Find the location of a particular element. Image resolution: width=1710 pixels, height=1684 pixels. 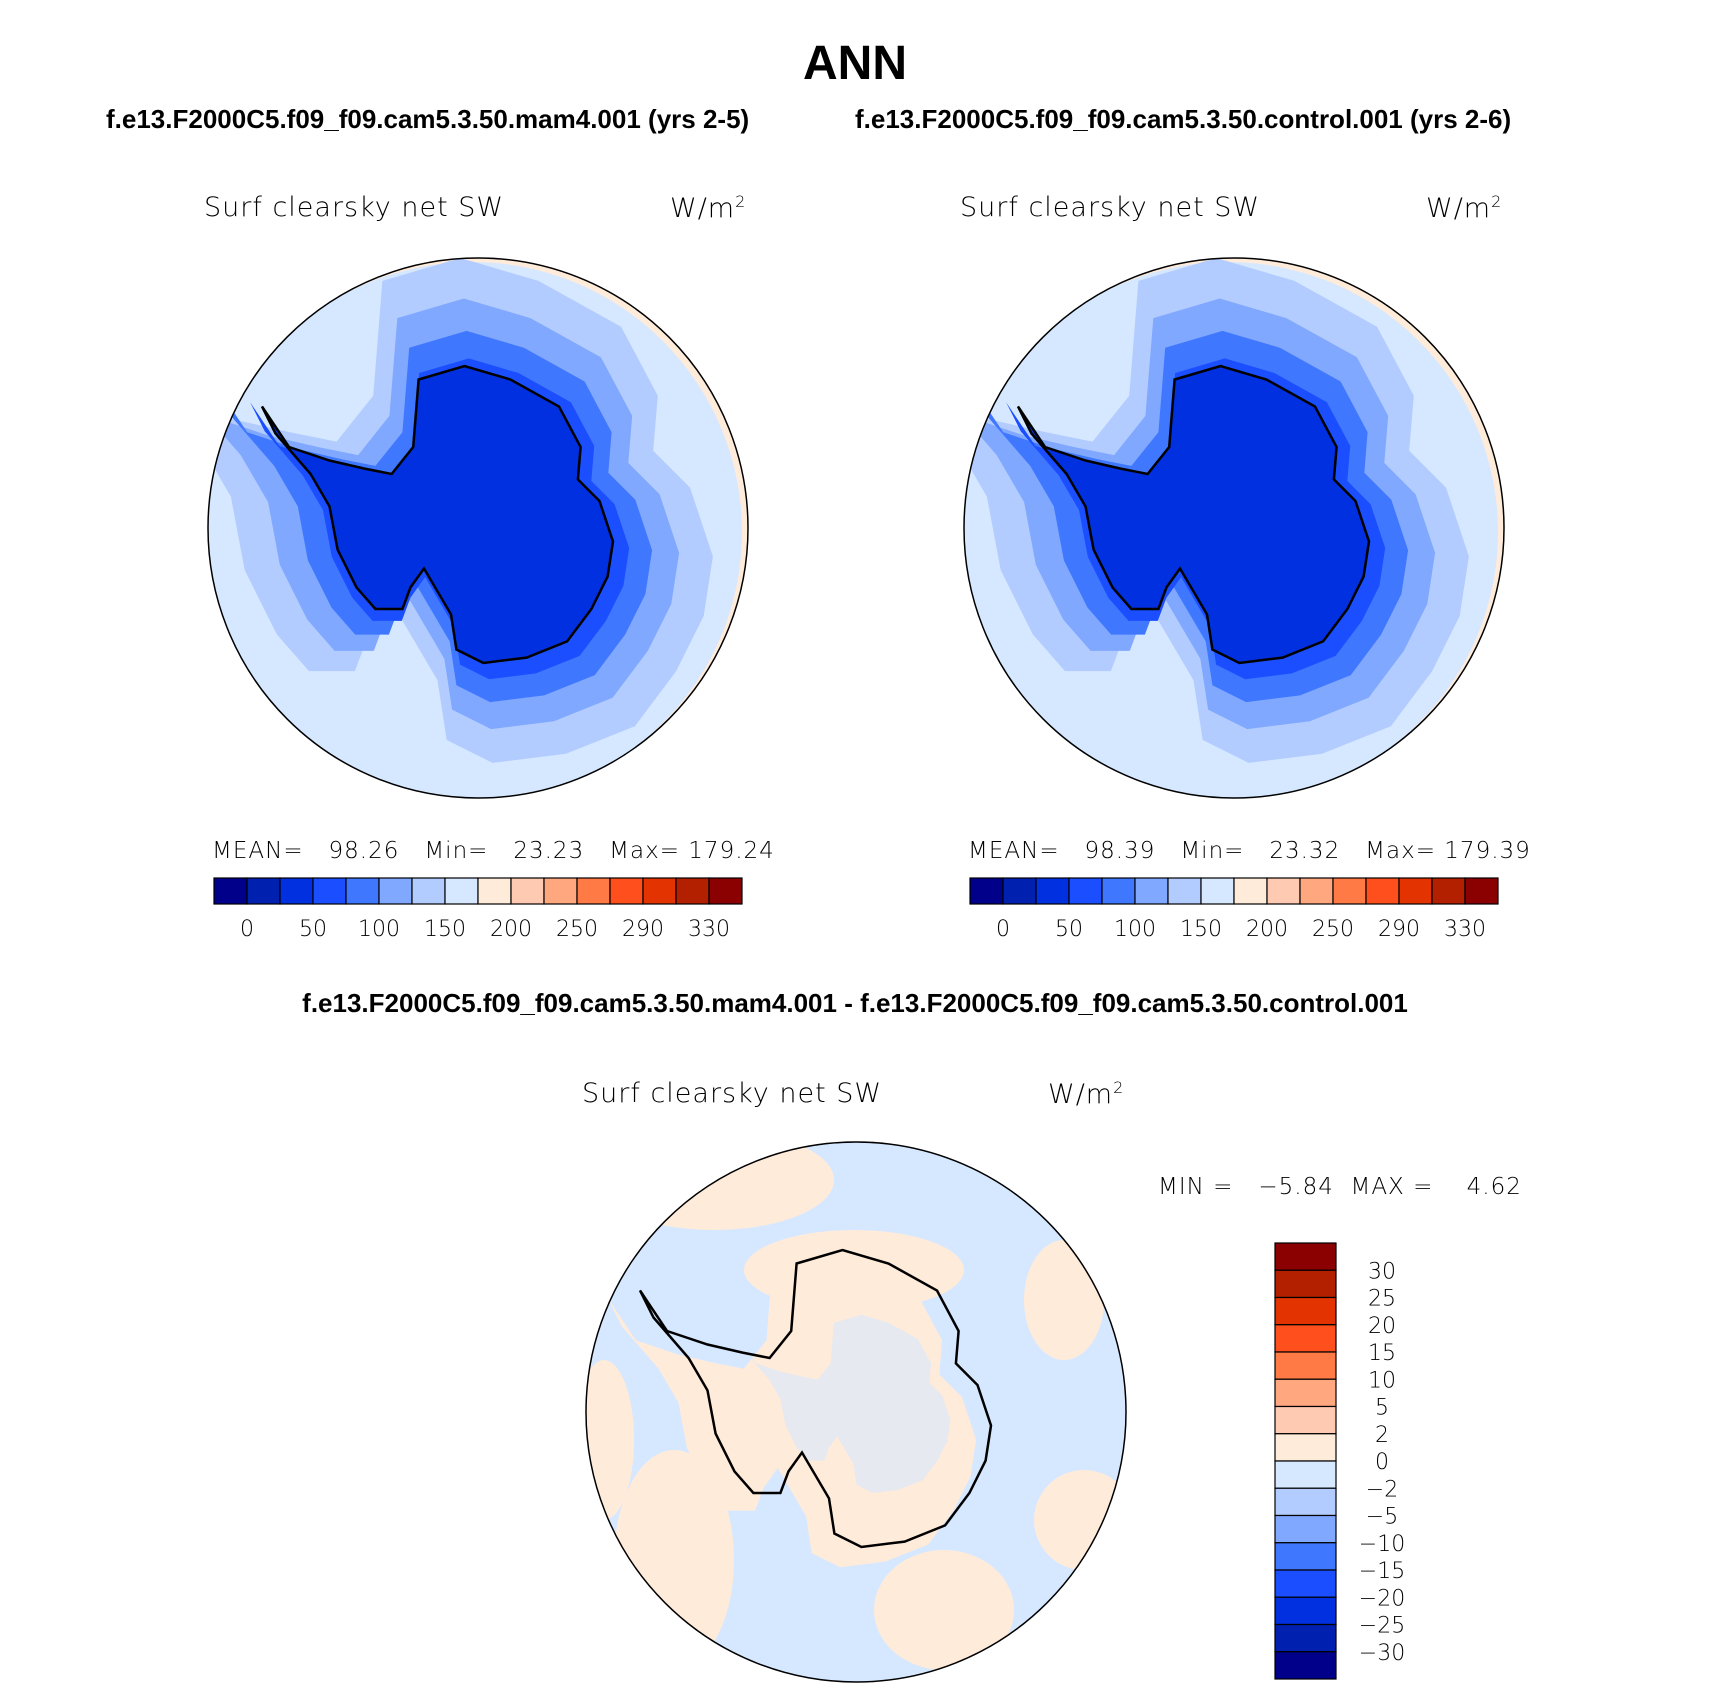

figure-title: ANN is located at coordinates (855, 63).